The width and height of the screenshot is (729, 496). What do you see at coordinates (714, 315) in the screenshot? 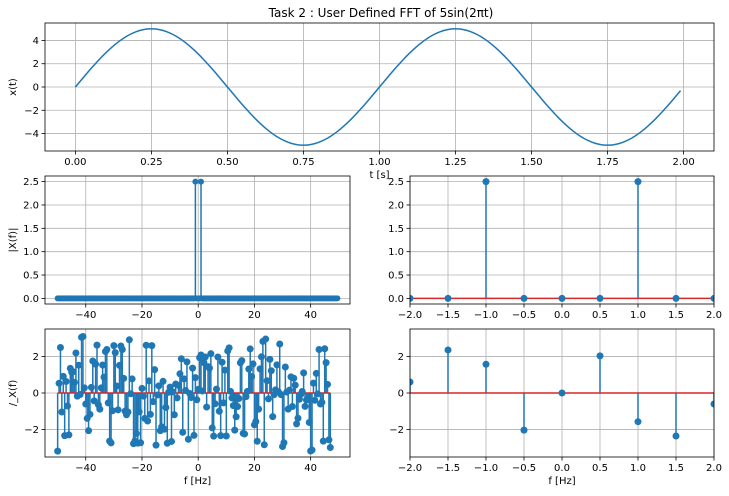
I see `x-tick-label: 2.0` at bounding box center [714, 315].